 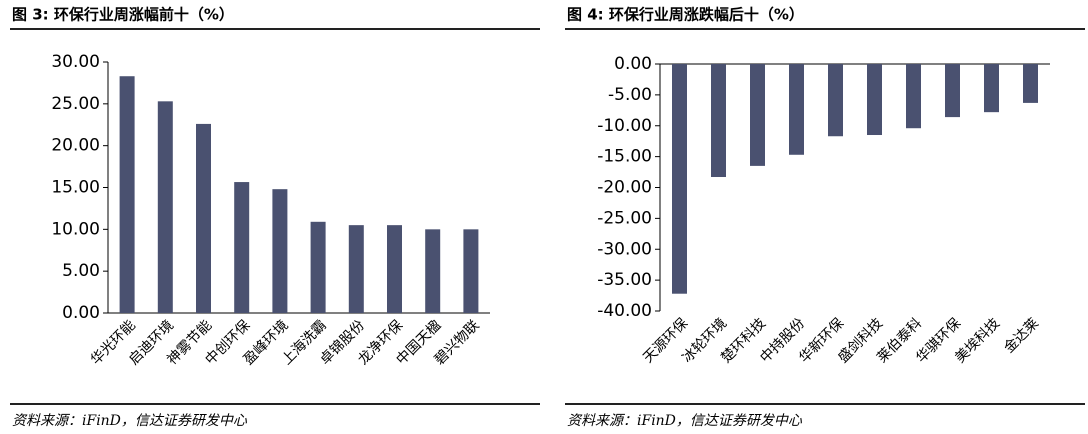 What do you see at coordinates (630, 95) in the screenshot?
I see `y-tick-label: -5.00` at bounding box center [630, 95].